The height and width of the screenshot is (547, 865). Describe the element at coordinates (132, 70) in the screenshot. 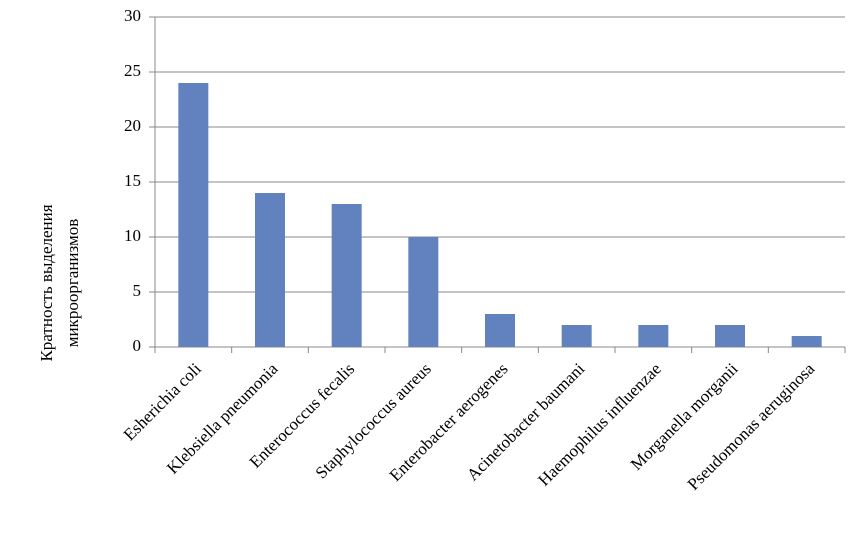

I see `y-tick-label: 25` at that location.